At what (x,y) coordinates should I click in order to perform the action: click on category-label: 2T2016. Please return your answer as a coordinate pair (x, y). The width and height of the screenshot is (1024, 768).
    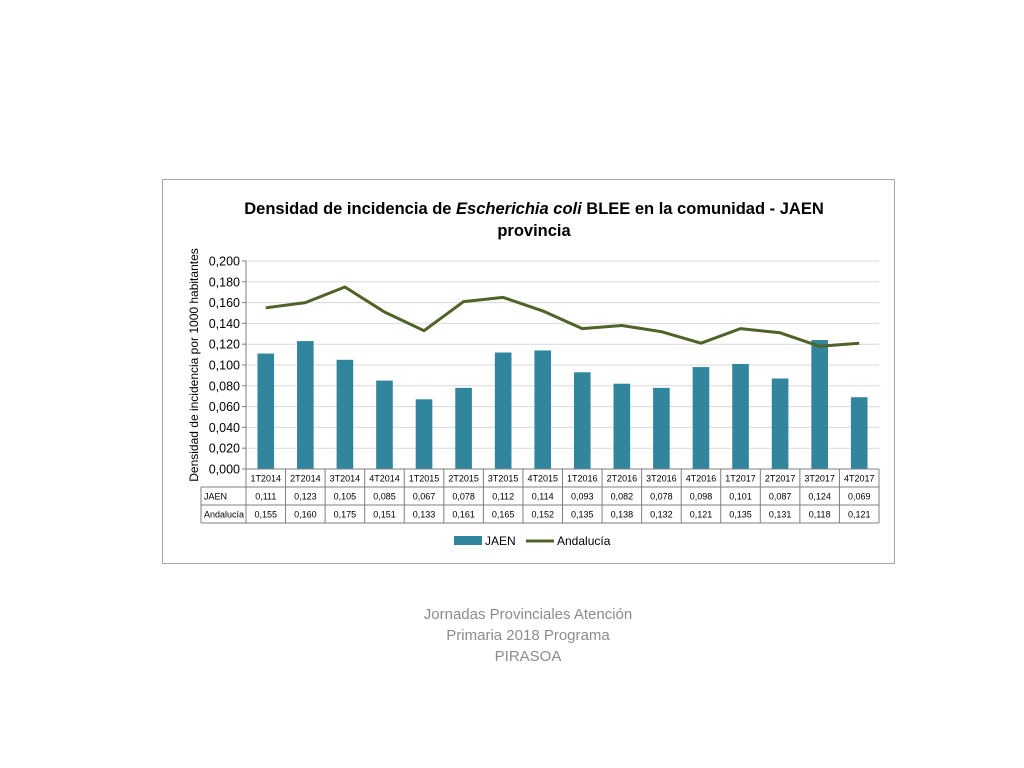
    Looking at the image, I should click on (622, 479).